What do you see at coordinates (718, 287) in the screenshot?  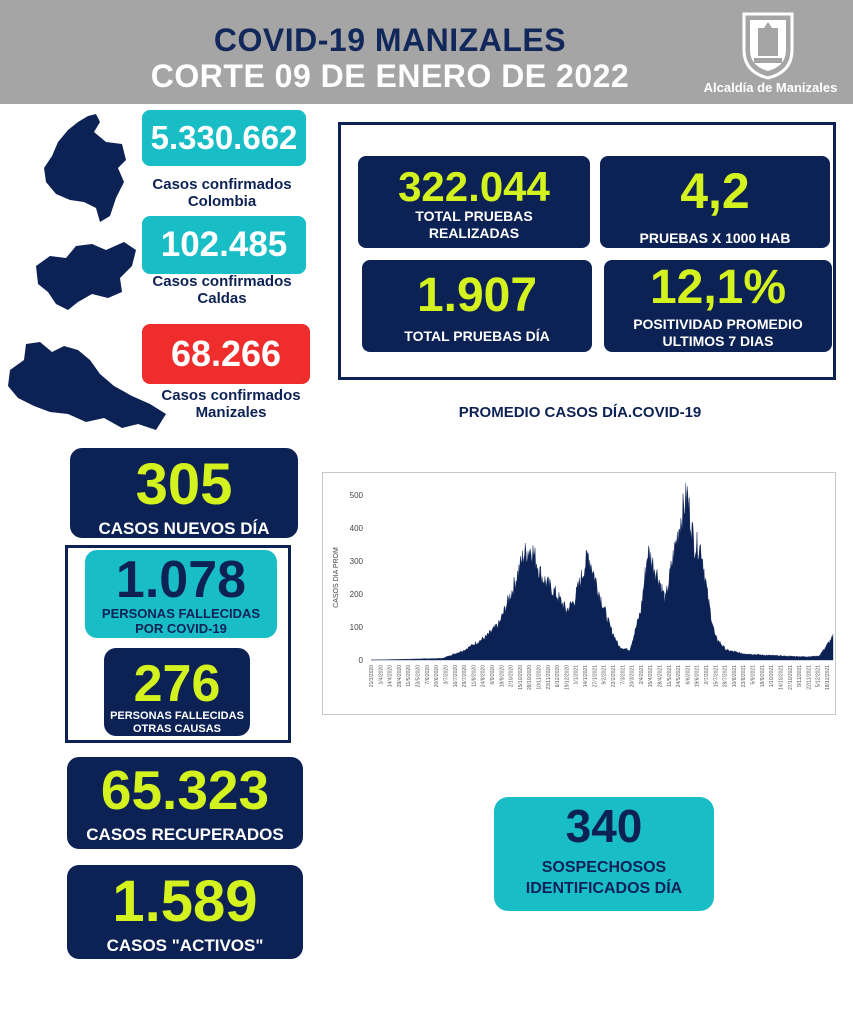 I see `positivity-value: 12,1%` at bounding box center [718, 287].